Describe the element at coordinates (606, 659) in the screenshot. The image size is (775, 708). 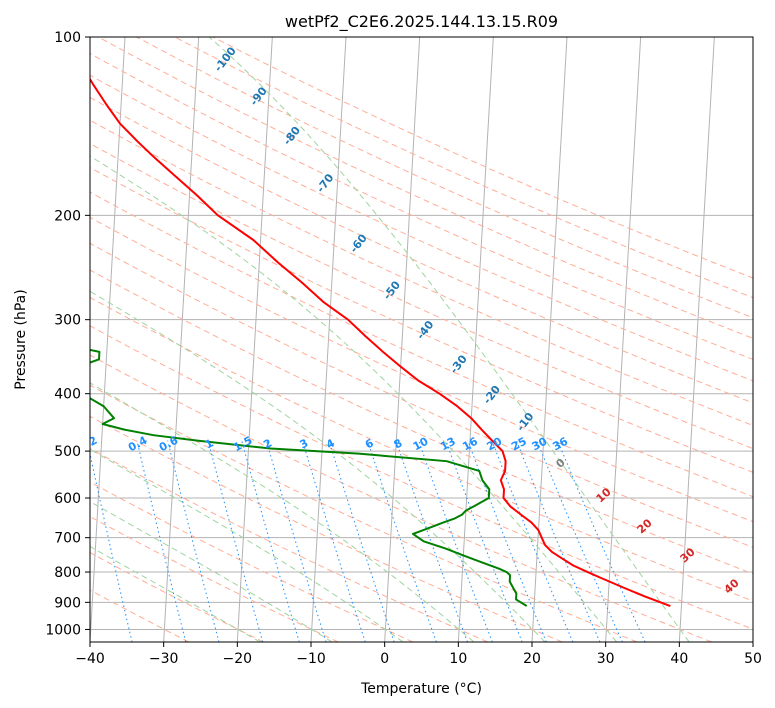
I see `x-tick-label: 30` at that location.